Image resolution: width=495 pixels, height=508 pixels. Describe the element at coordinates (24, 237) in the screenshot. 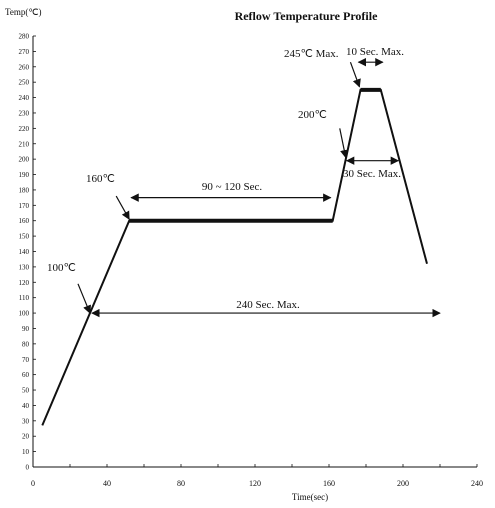

I see `y-tick-label: 150` at that location.